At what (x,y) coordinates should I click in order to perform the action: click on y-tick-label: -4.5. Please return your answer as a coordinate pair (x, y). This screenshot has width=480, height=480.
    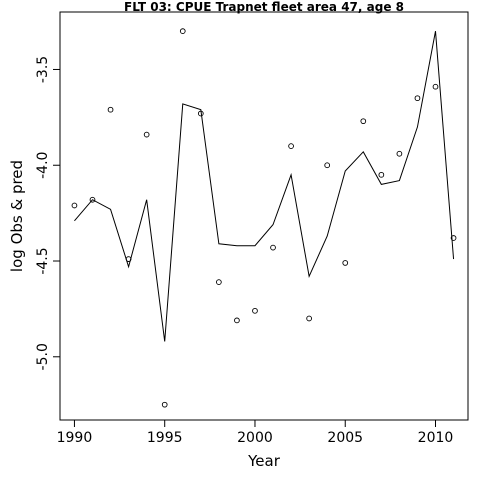
    Looking at the image, I should click on (43, 260).